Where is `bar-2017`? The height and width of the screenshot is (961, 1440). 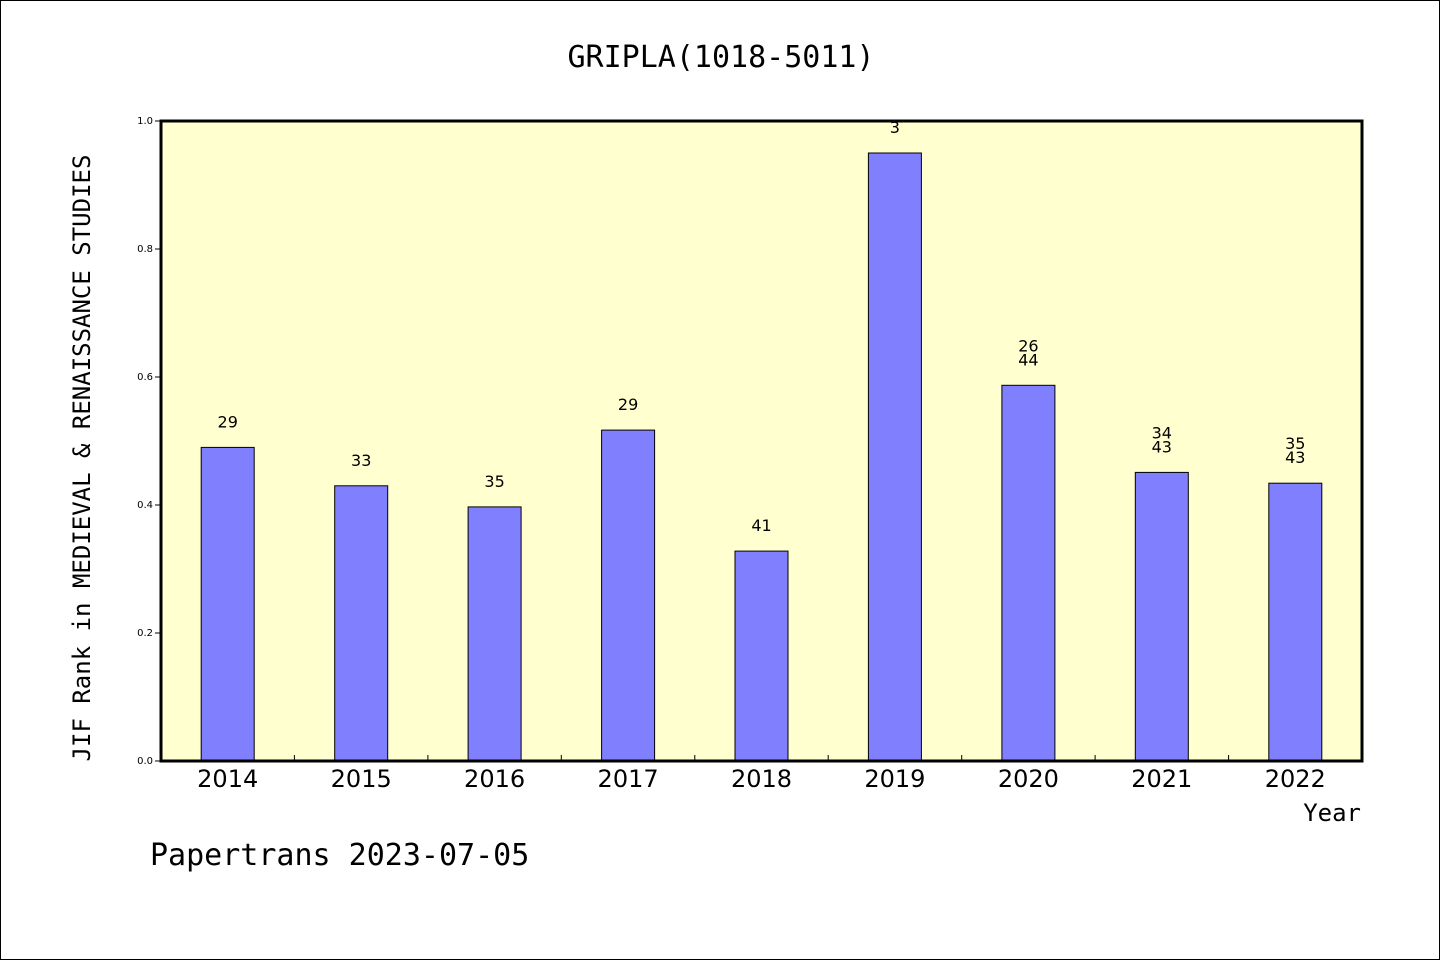
bar-2017 is located at coordinates (628, 595).